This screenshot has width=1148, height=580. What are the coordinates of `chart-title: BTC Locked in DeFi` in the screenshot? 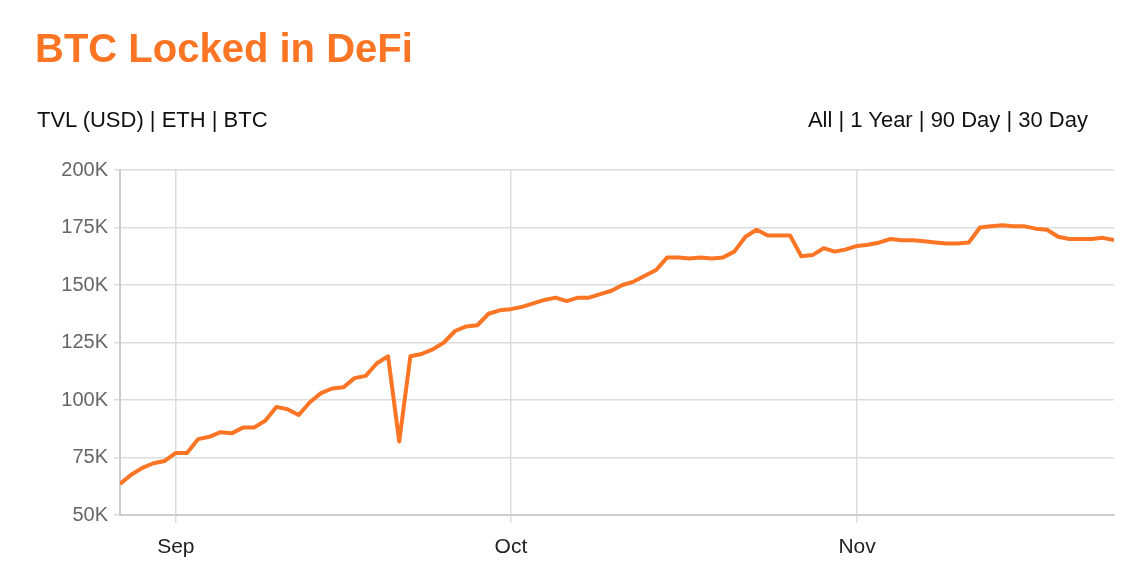 It's located at (224, 48).